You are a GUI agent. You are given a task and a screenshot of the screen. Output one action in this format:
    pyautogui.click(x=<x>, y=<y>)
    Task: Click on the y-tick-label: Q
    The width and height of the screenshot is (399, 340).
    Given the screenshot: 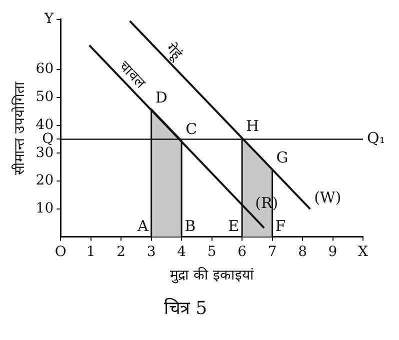 What is the action you would take?
    pyautogui.click(x=48, y=138)
    